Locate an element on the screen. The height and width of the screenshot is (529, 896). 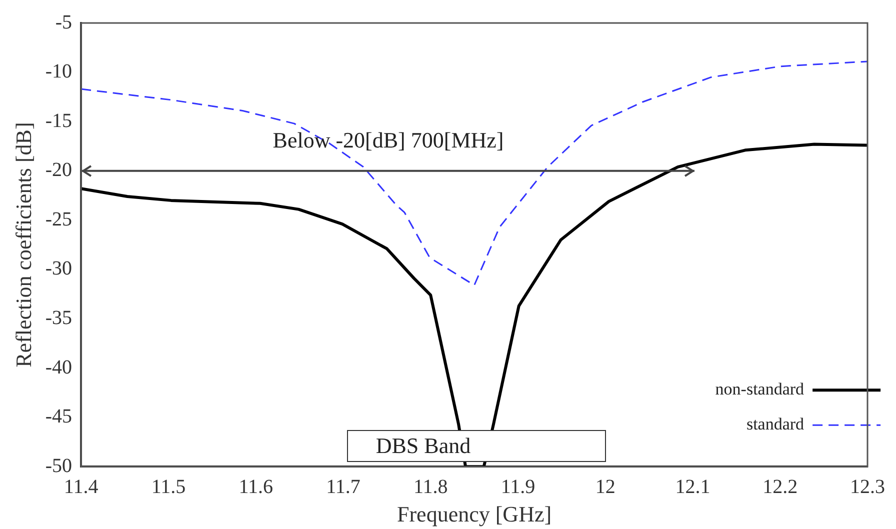
y-tick-label: -35 is located at coordinates (58, 317).